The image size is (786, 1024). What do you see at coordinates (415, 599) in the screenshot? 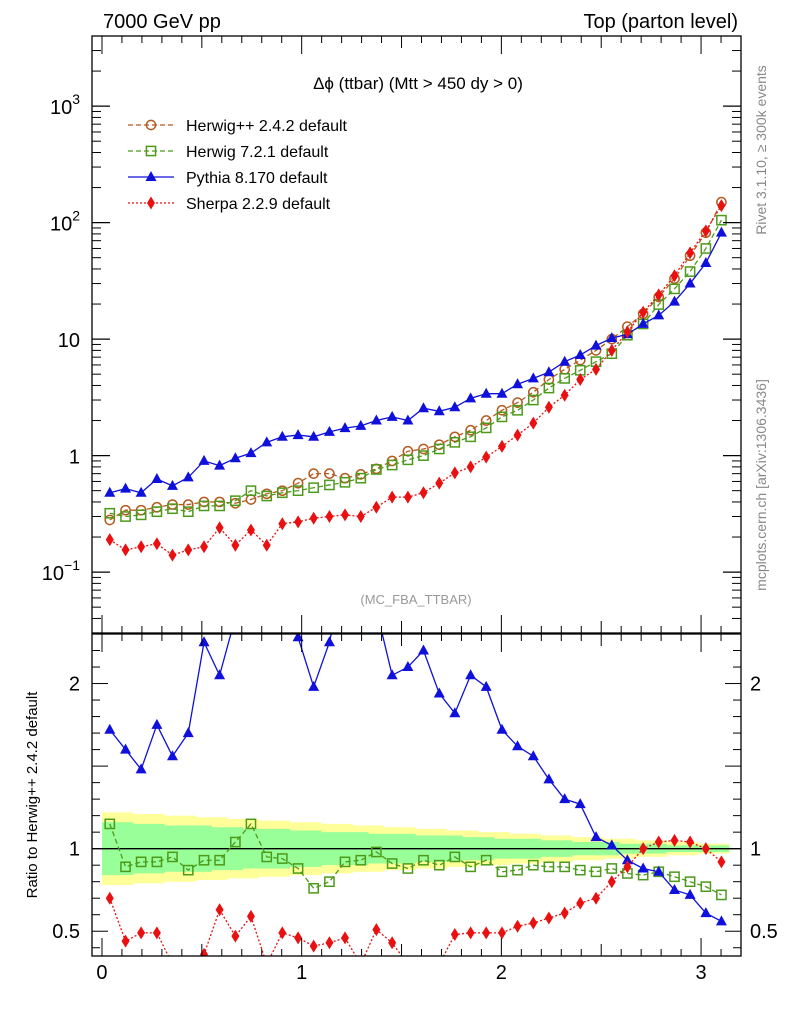
I see `main-watermark: (MC_FBA_TTBAR)` at bounding box center [415, 599].